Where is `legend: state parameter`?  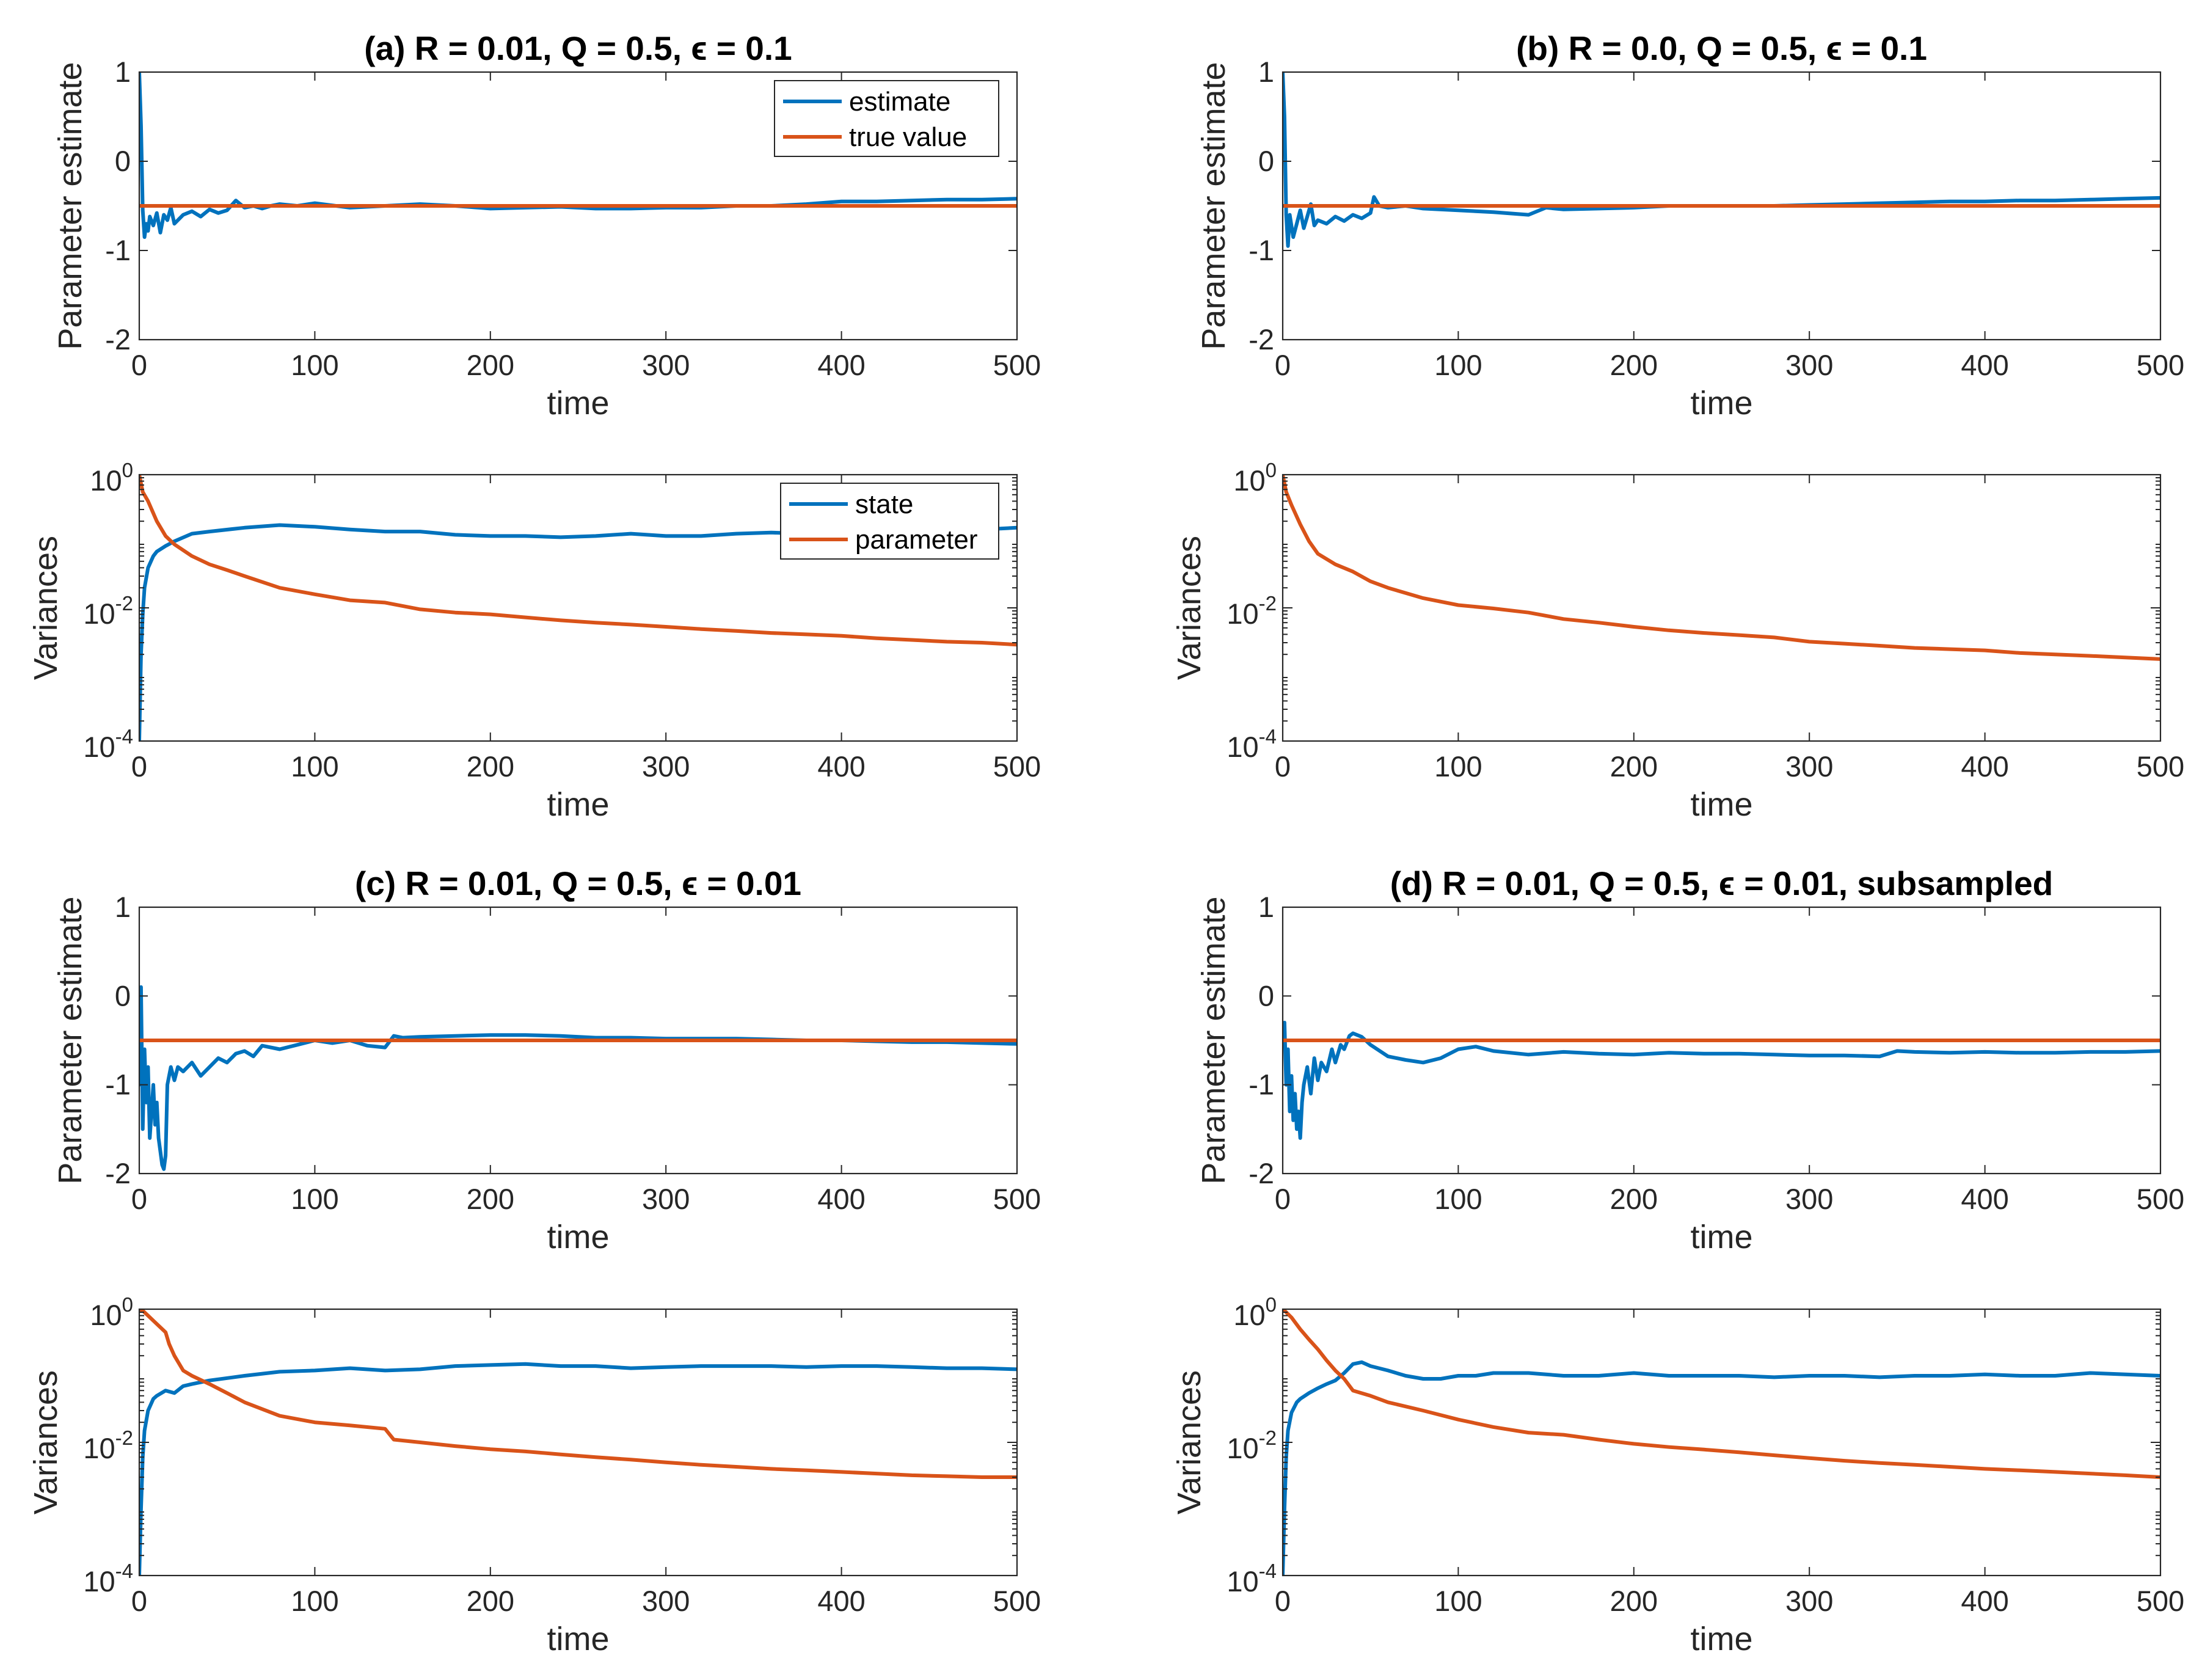
legend: state parameter is located at coordinates (889, 521).